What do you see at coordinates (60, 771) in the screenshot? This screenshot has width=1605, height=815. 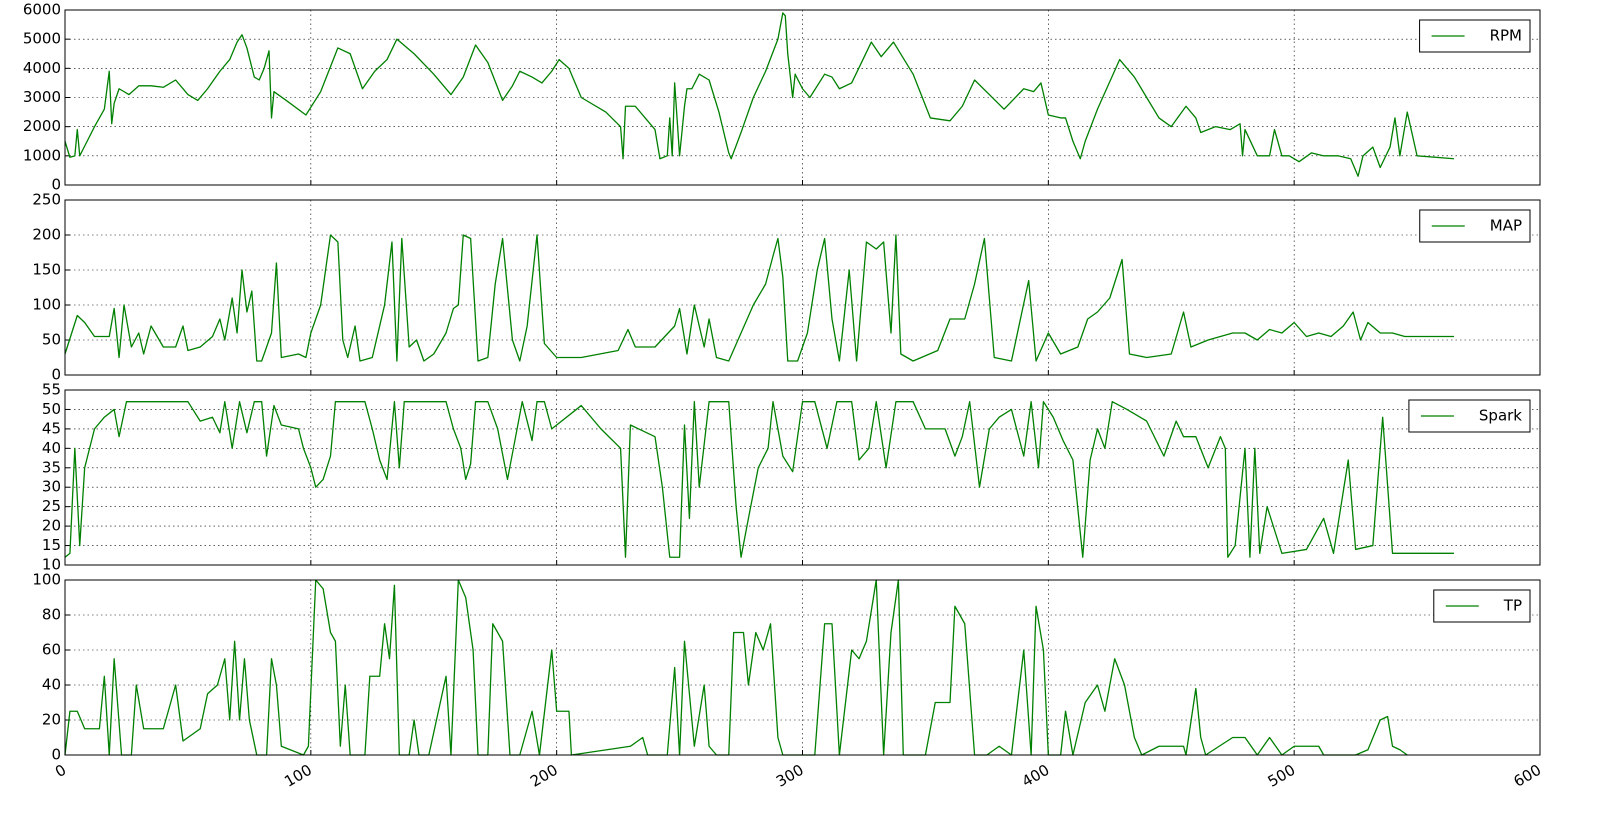 I see `x-tick-label: 0` at bounding box center [60, 771].